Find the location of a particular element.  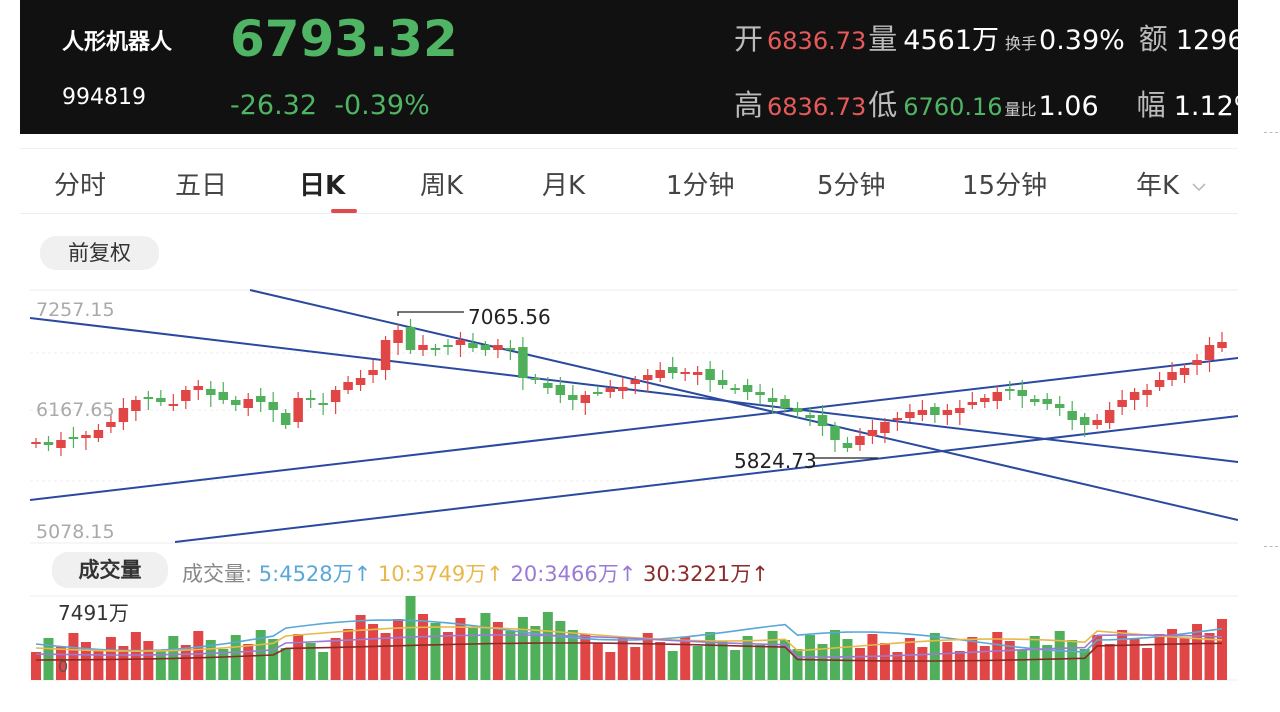

price-change: -26.32 -0.39% is located at coordinates (330, 105).